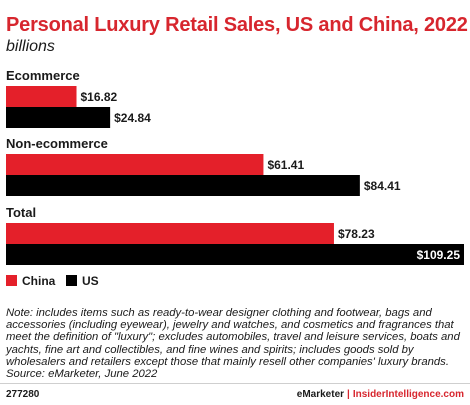  I want to click on legend-label-china: China, so click(39, 281).